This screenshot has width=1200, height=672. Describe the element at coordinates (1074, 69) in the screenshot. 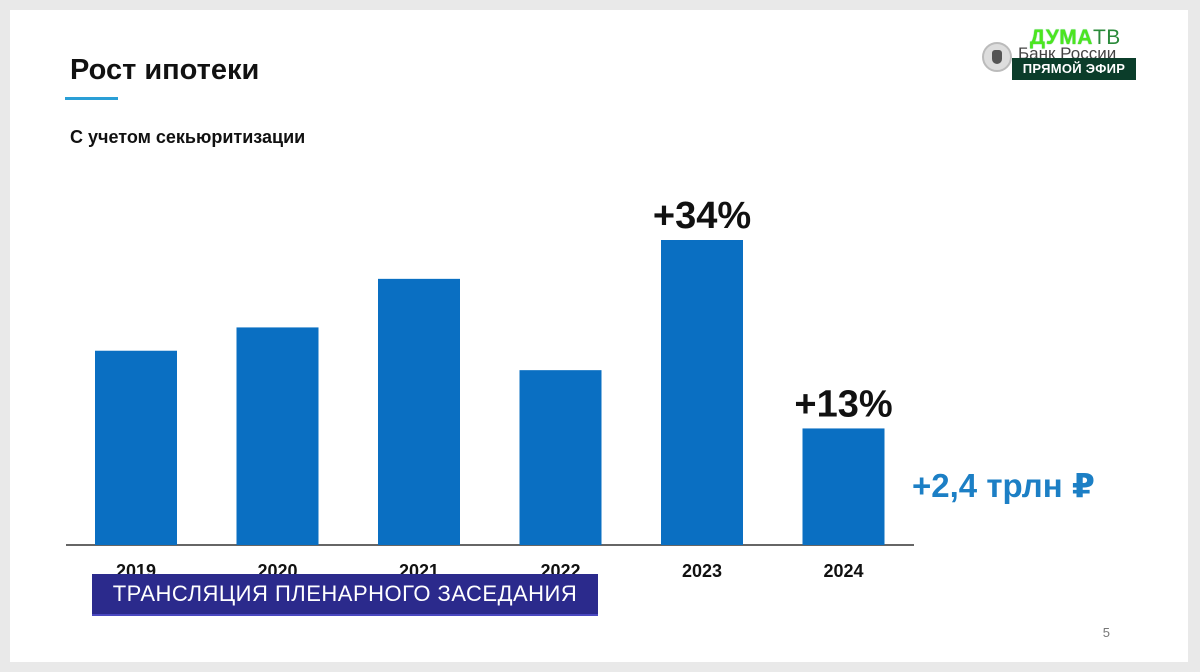

I see `live-badge: ПРЯМОЙ ЭФИР` at that location.